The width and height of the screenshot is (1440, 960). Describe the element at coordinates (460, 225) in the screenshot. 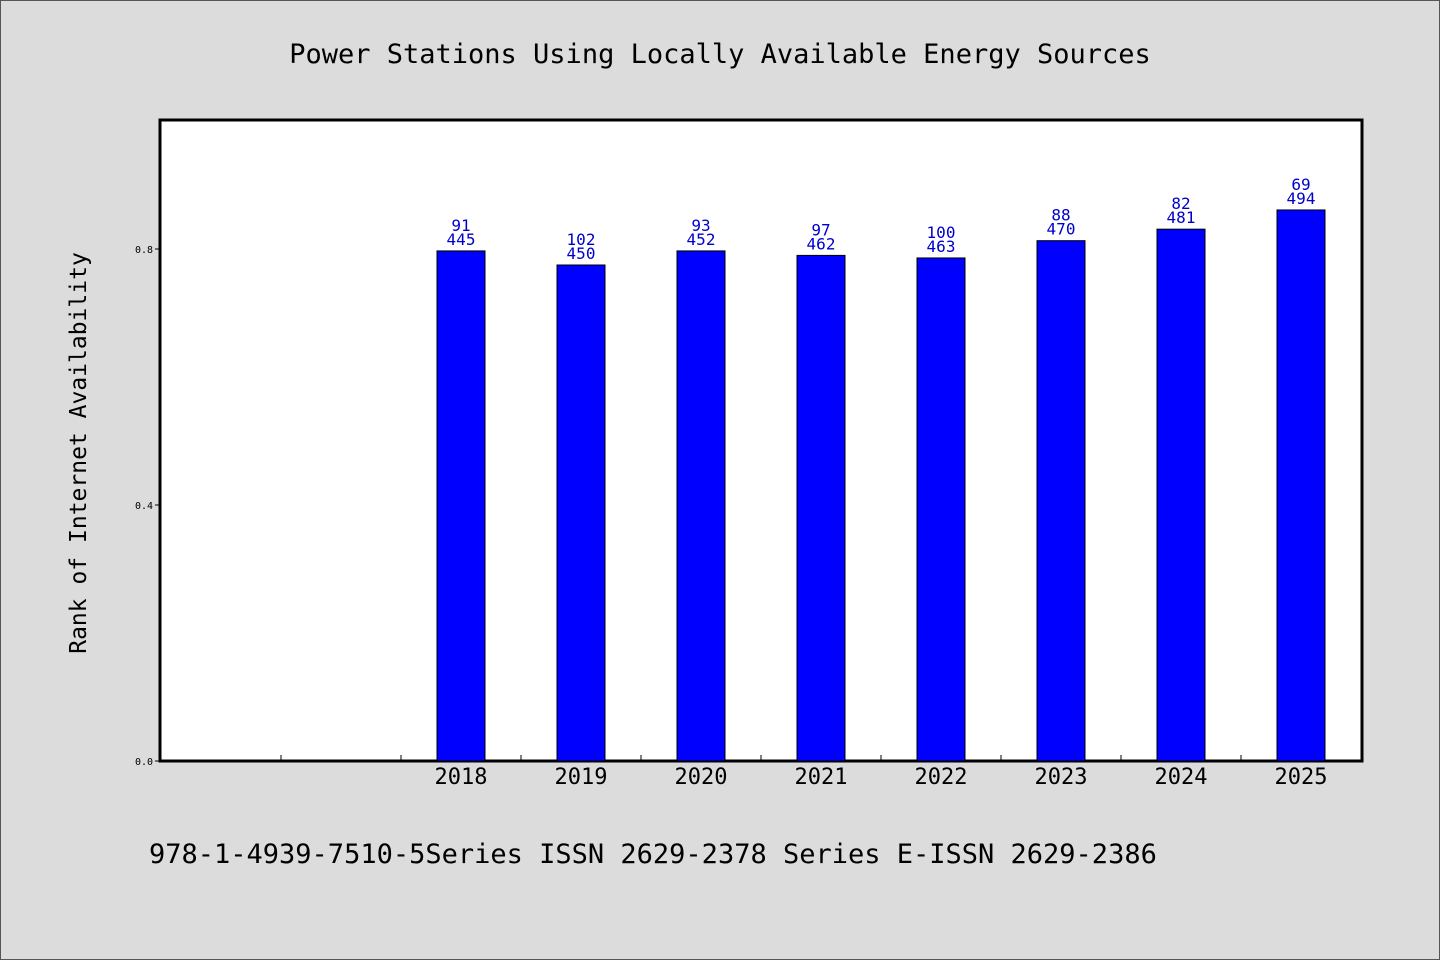

I see `data-label-top: 91` at that location.